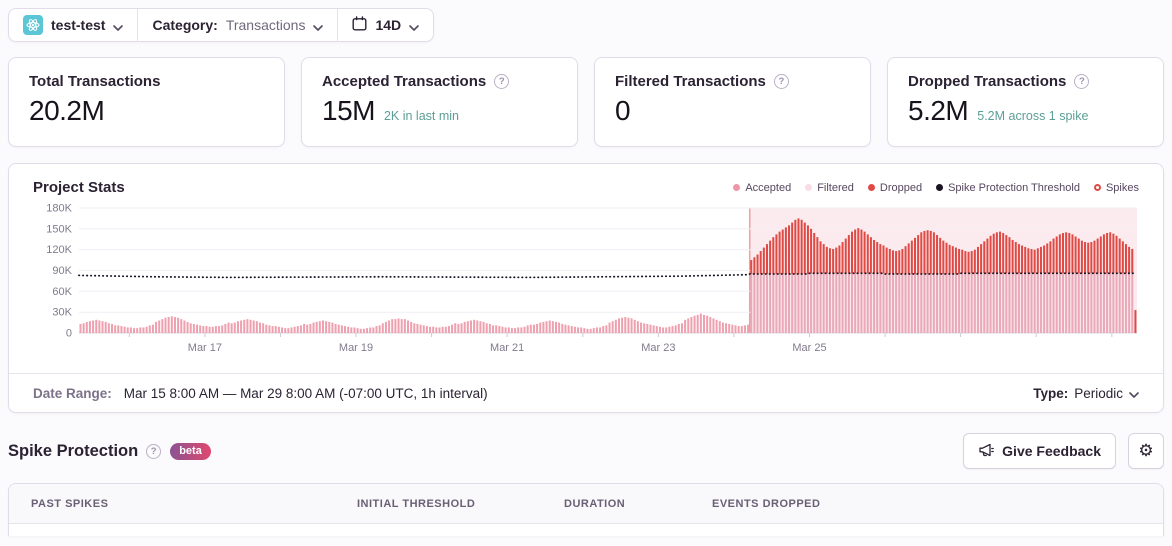 Image resolution: width=1172 pixels, height=546 pixels. I want to click on legend-item-accepted: Accepted, so click(762, 188).